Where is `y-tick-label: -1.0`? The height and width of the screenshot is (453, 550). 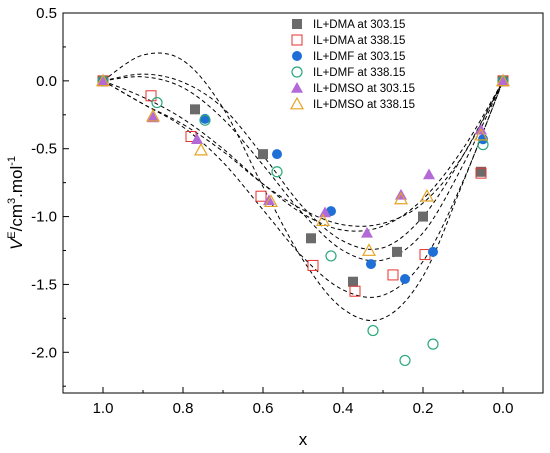 y-tick-label: -1.0 is located at coordinates (44, 217).